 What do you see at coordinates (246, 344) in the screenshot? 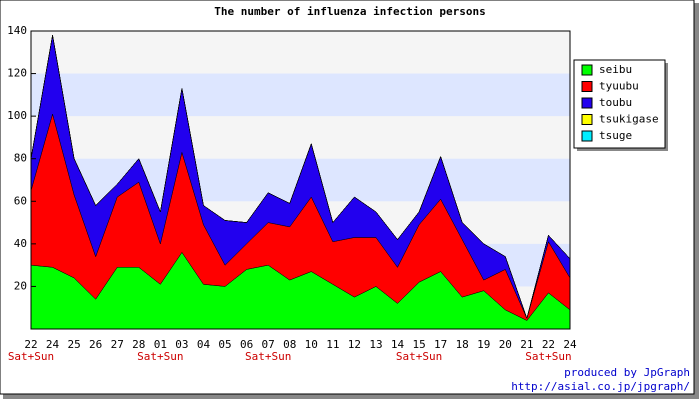
I see `x-tick-label: 06` at bounding box center [246, 344].